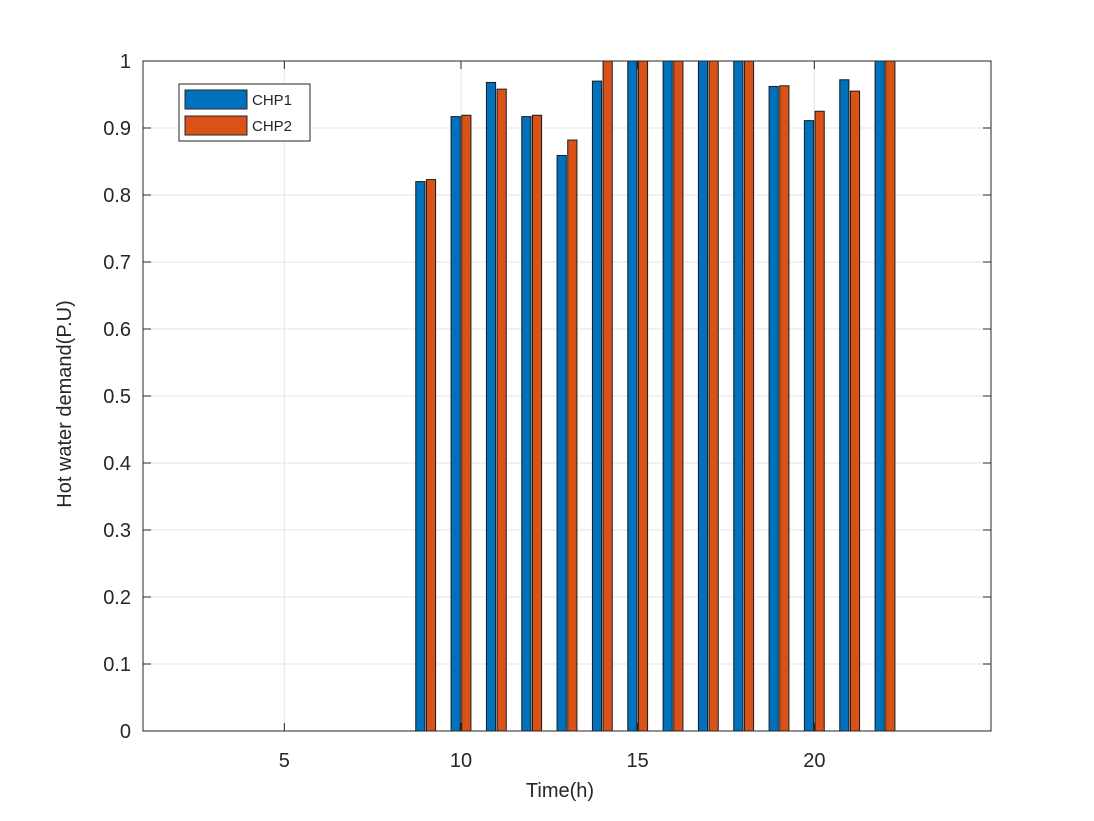  What do you see at coordinates (117, 330) in the screenshot?
I see `y-tick-label: 0.6` at bounding box center [117, 330].